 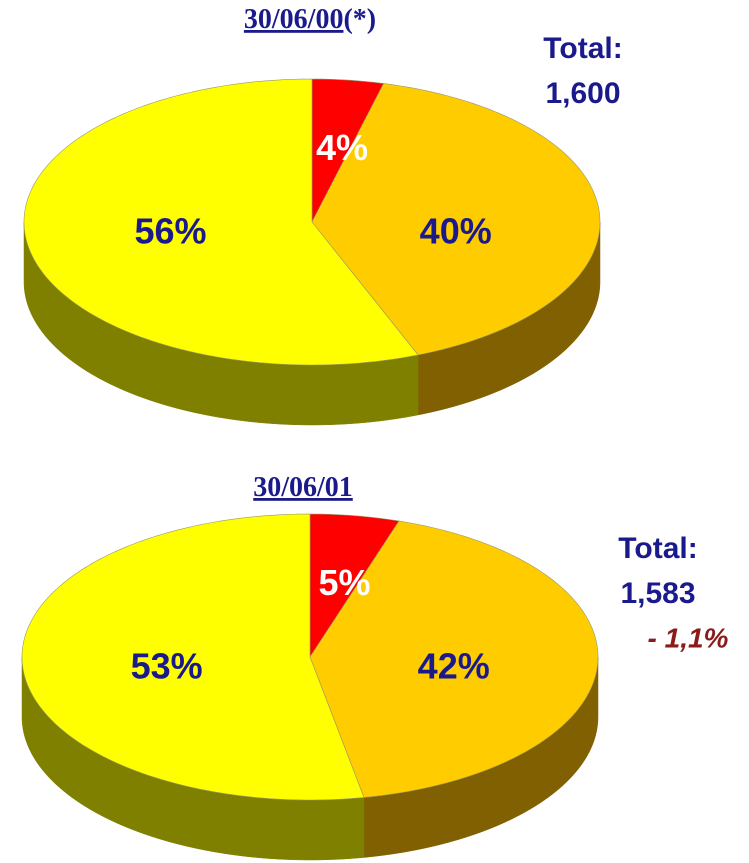 I want to click on title-date: 30/06/00, so click(x=294, y=19).